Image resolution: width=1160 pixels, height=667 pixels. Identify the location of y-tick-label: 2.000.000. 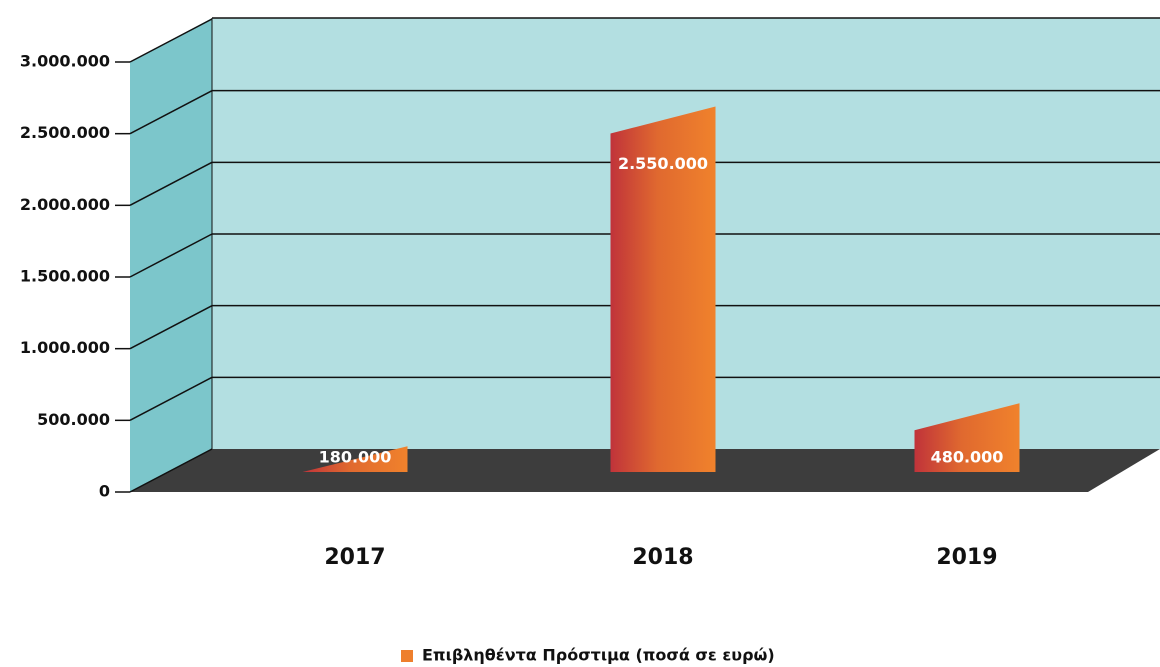
(65, 204).